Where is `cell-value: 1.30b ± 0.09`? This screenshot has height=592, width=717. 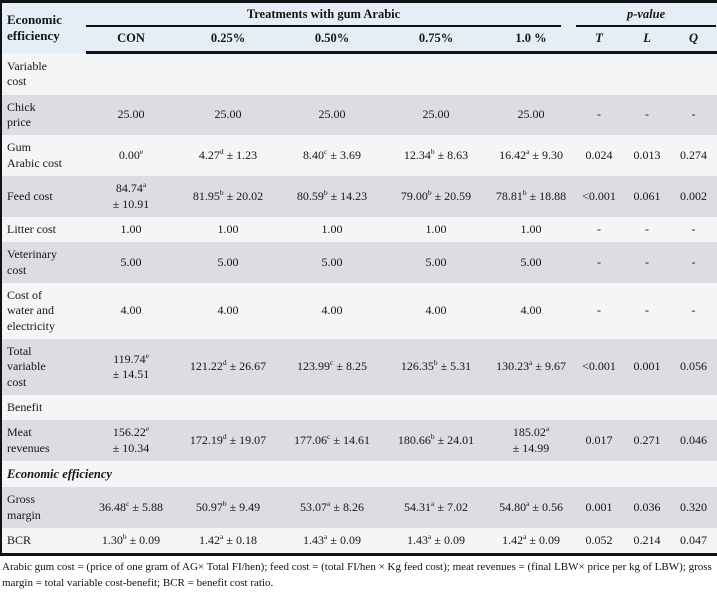 cell-value: 1.30b ± 0.09 is located at coordinates (131, 539).